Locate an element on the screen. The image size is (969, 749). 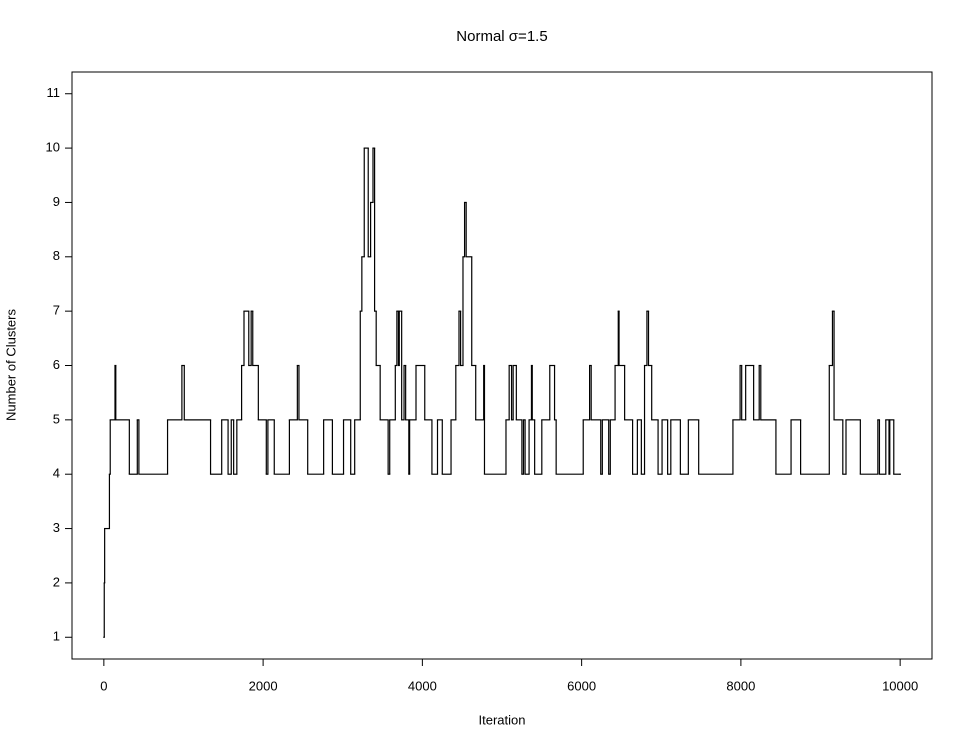
y-tick-label: 11 is located at coordinates (54, 92).